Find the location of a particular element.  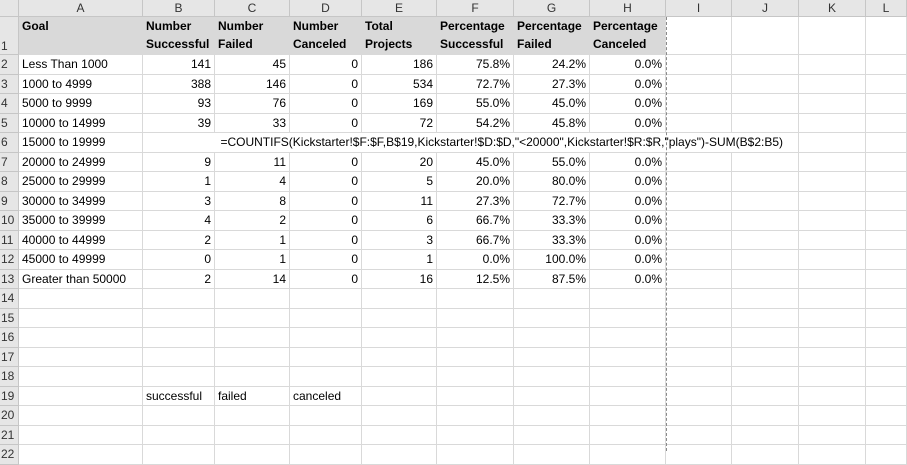

cell-g22 is located at coordinates (552, 455).